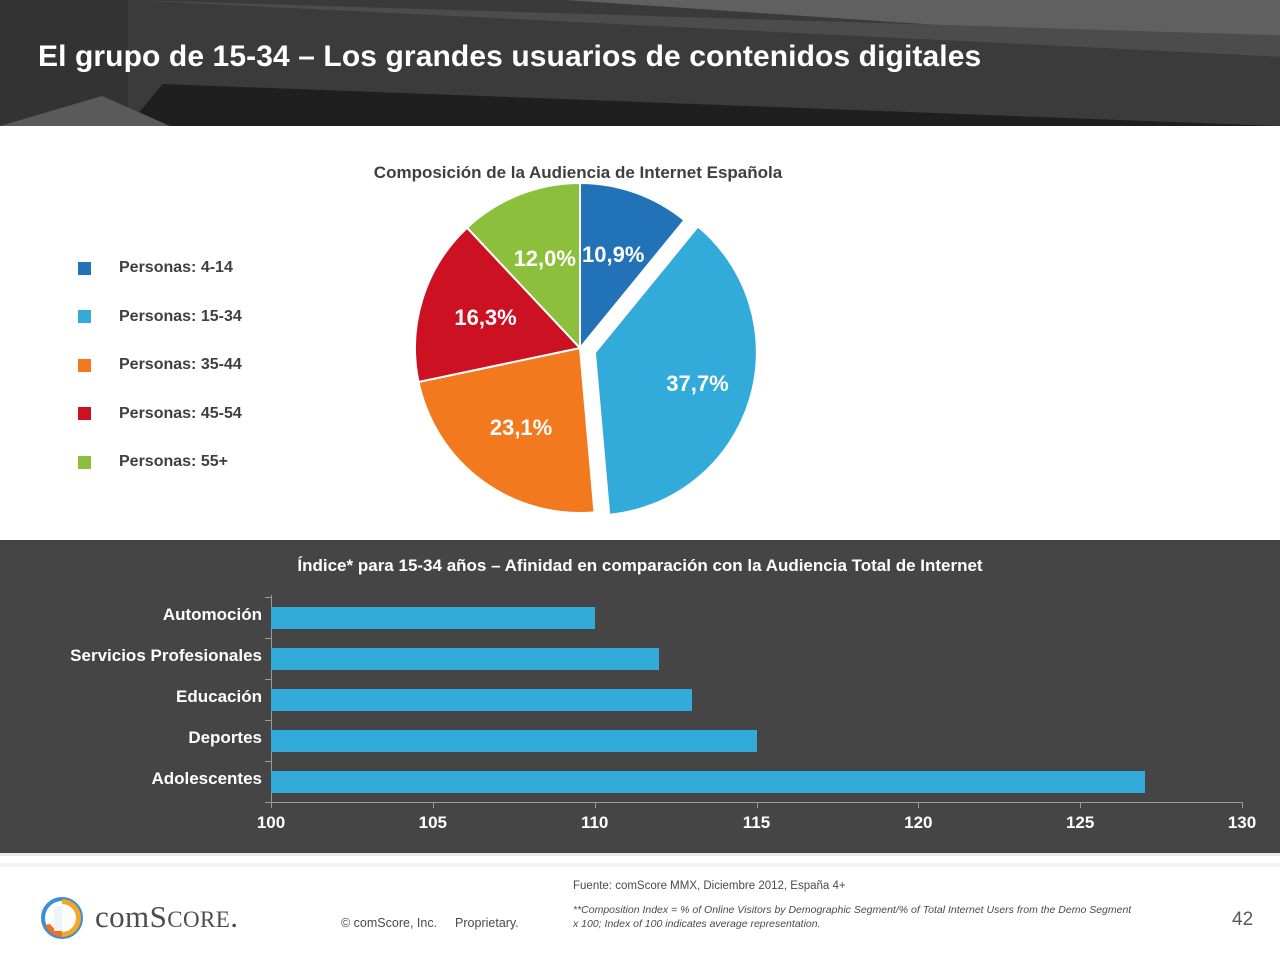 This screenshot has width=1280, height=960. Describe the element at coordinates (268, 802) in the screenshot. I see `y-axis-tick-end` at that location.